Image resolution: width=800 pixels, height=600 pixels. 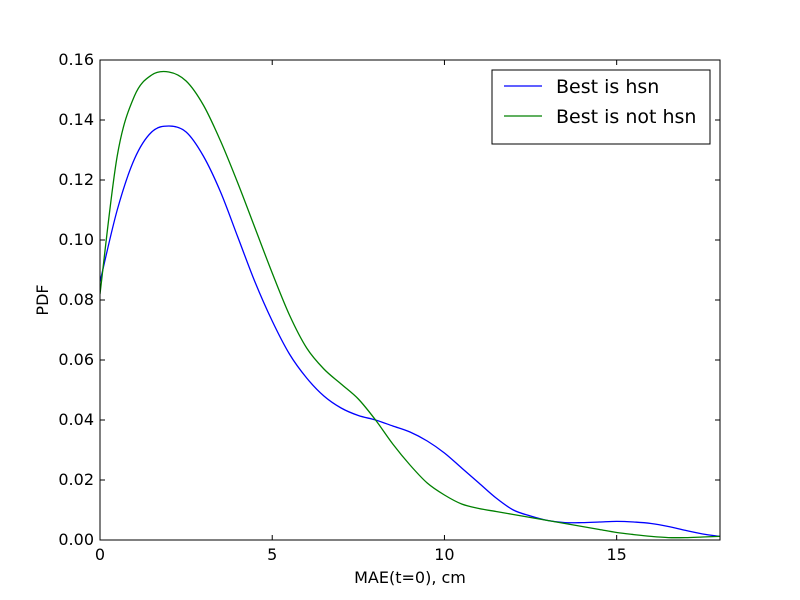 What do you see at coordinates (42, 299) in the screenshot?
I see `y-axis-title: PDF` at bounding box center [42, 299].